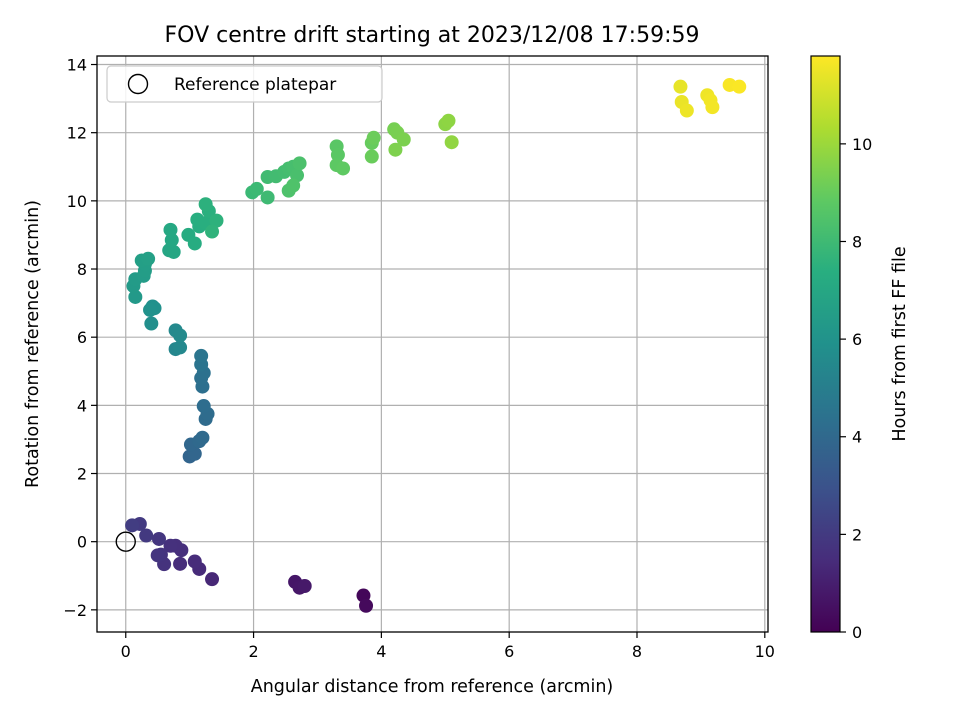  Describe the element at coordinates (862, 144) in the screenshot. I see `colorbar-tick-label: 10` at that location.